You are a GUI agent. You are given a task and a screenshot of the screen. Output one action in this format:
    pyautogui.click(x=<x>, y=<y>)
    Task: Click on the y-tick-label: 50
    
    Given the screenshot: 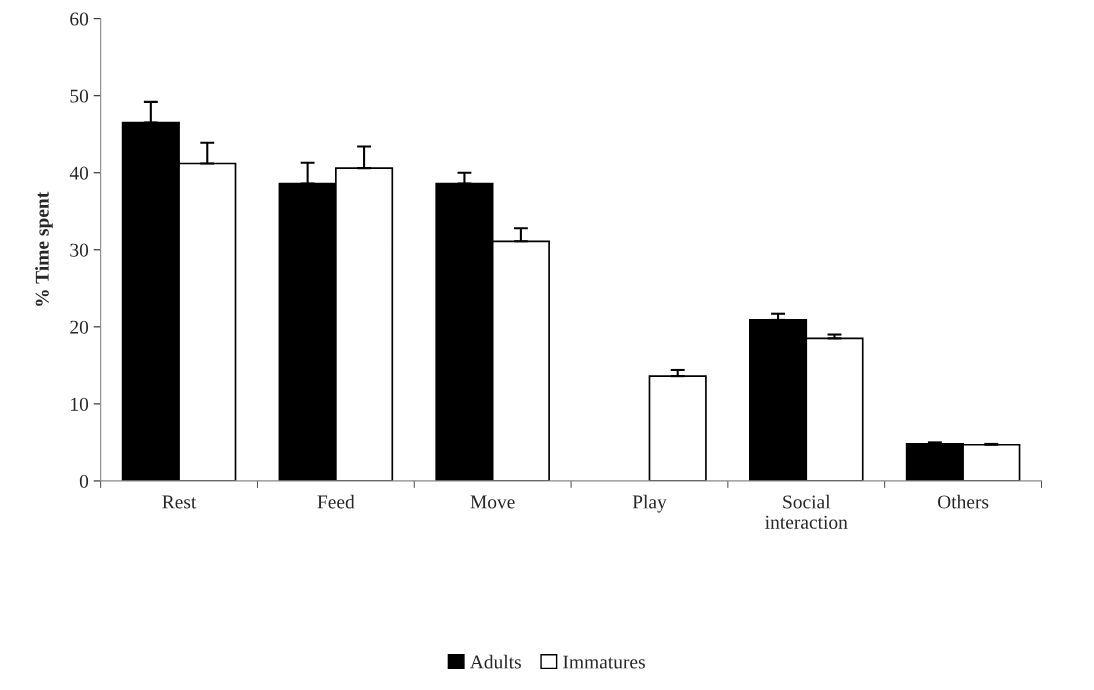 What is the action you would take?
    pyautogui.click(x=79, y=96)
    